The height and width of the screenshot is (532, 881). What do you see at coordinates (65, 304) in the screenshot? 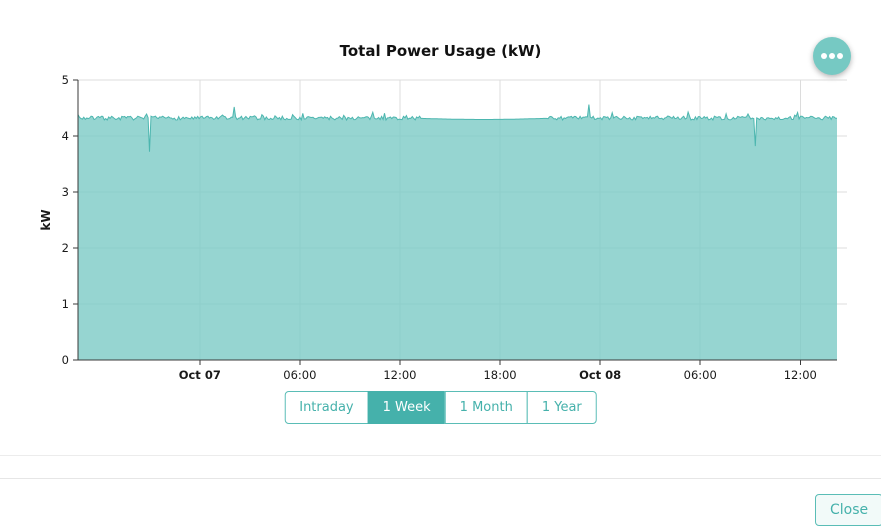
I see `svg-text: 1` at bounding box center [65, 304].